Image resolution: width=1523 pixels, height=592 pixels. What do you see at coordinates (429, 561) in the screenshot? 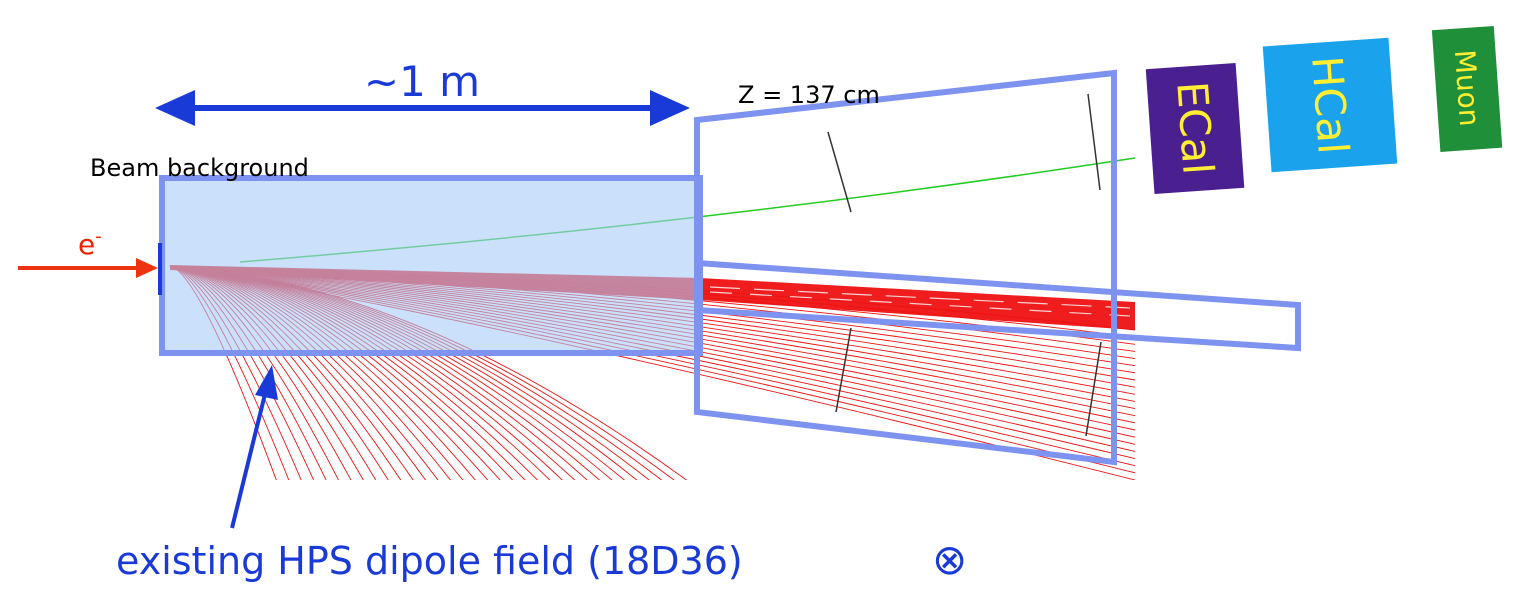
I see `dipole-field-label: existing HPS dipole field (18D36)` at bounding box center [429, 561].